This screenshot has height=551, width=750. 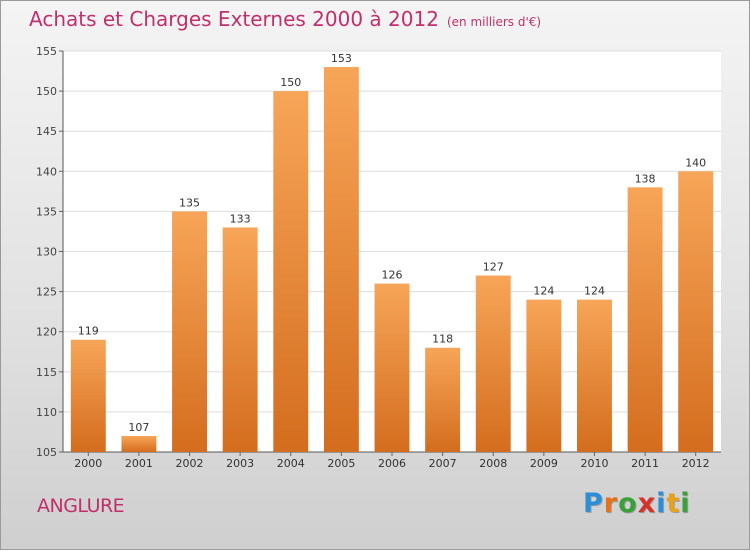 What do you see at coordinates (88, 331) in the screenshot?
I see `data-label: 119` at bounding box center [88, 331].